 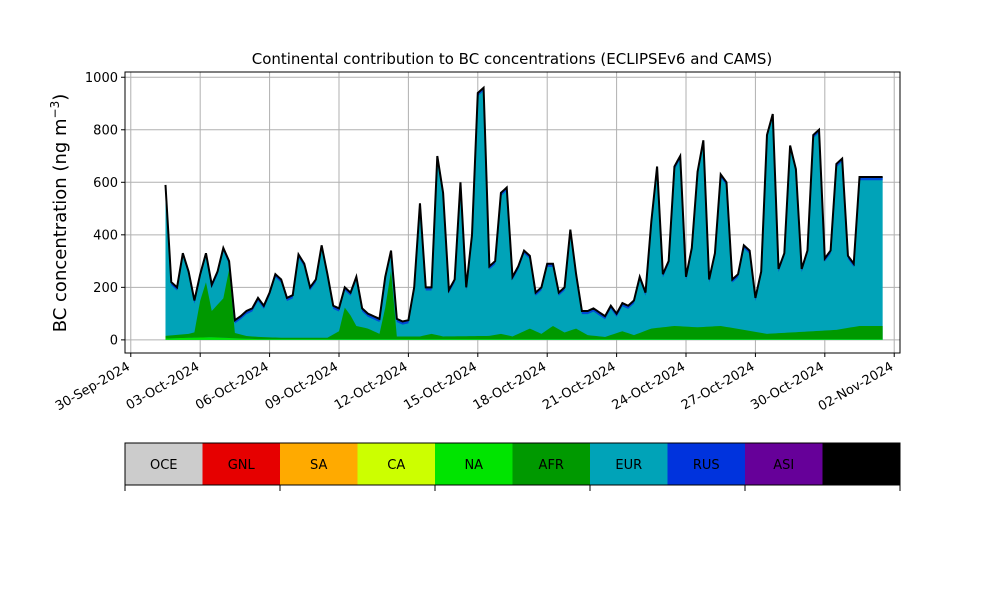 What do you see at coordinates (371, 386) in the screenshot?
I see `x-tick-label: 12-Oct-2024` at bounding box center [371, 386].